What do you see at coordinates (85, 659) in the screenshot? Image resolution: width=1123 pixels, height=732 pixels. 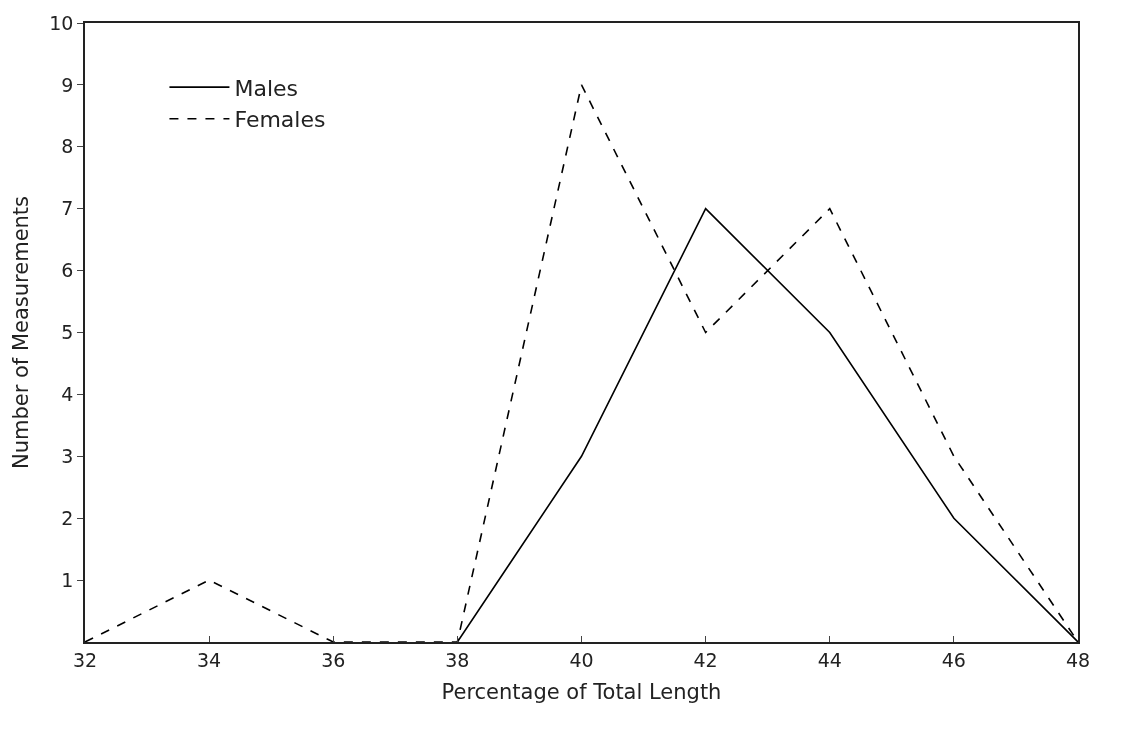 I see `x-tick-label: 32` at bounding box center [85, 659].